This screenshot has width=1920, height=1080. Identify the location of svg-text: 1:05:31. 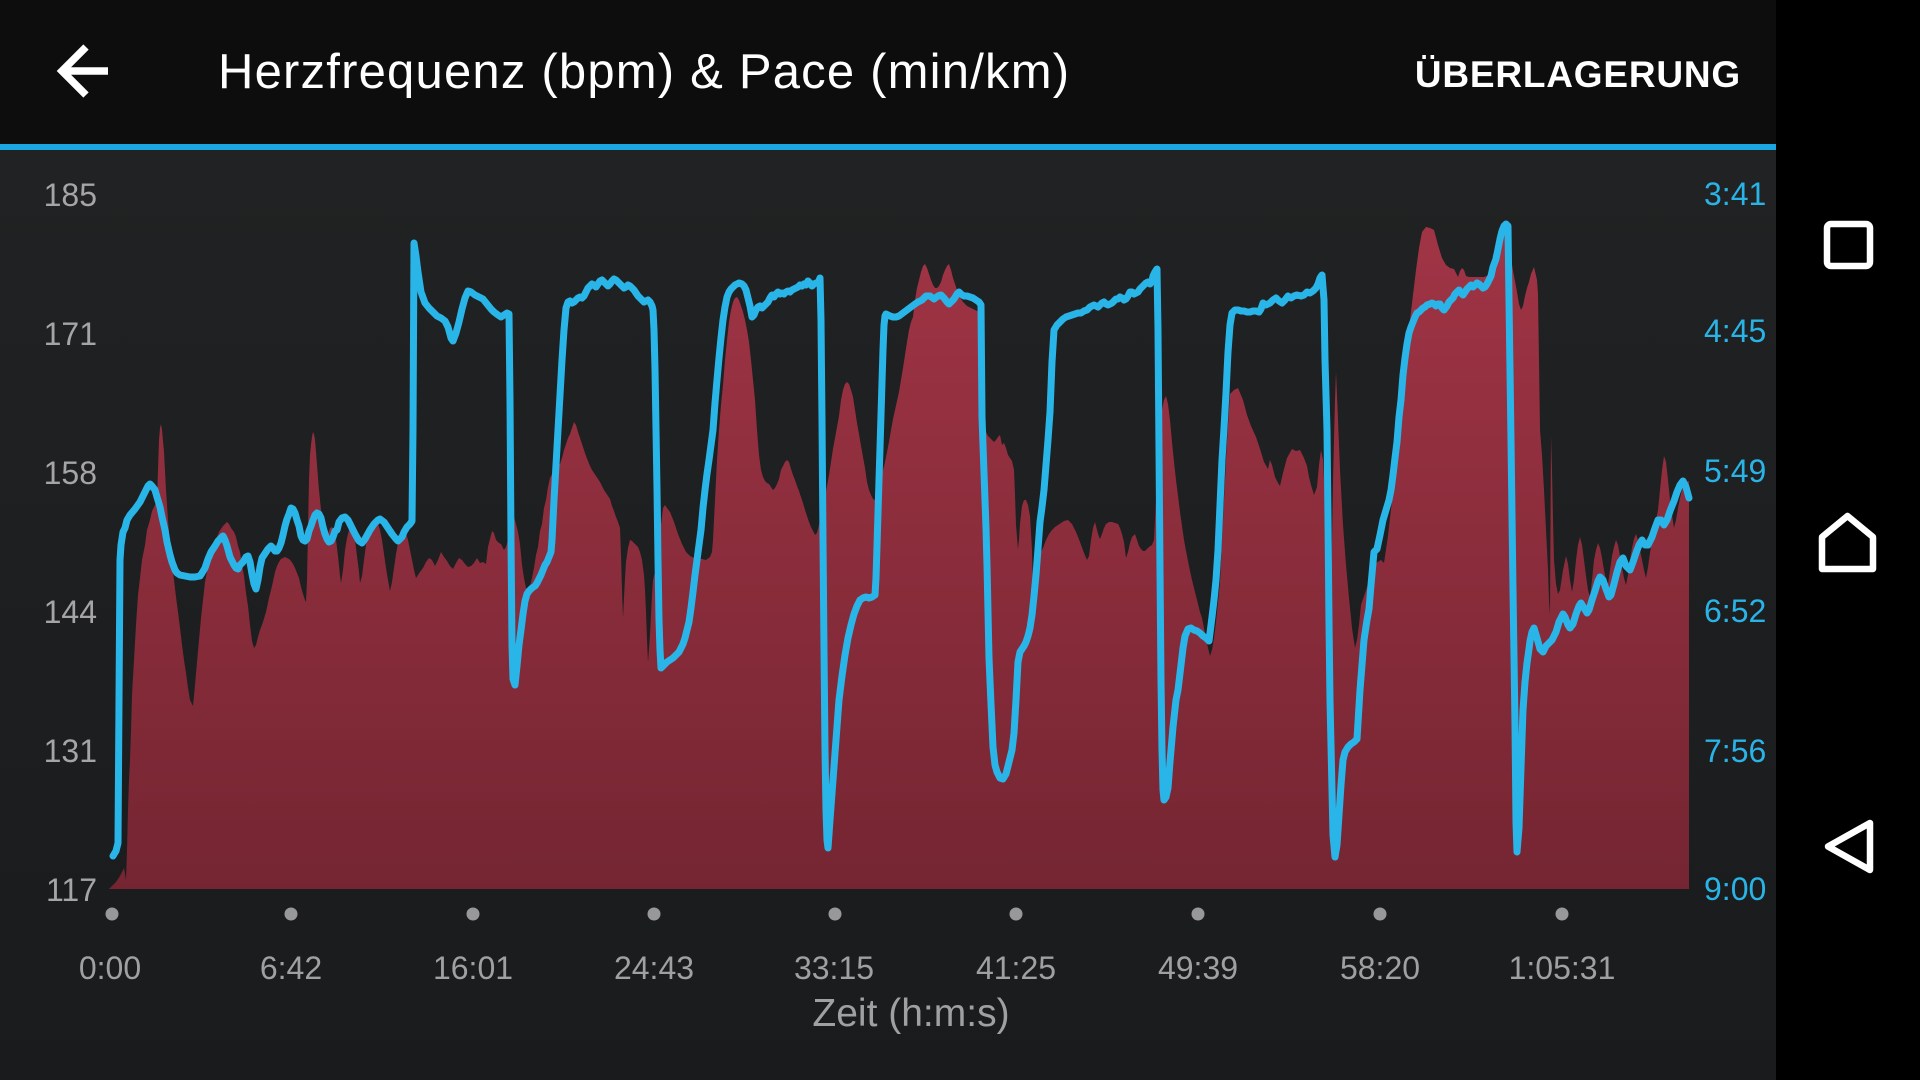
(1562, 968).